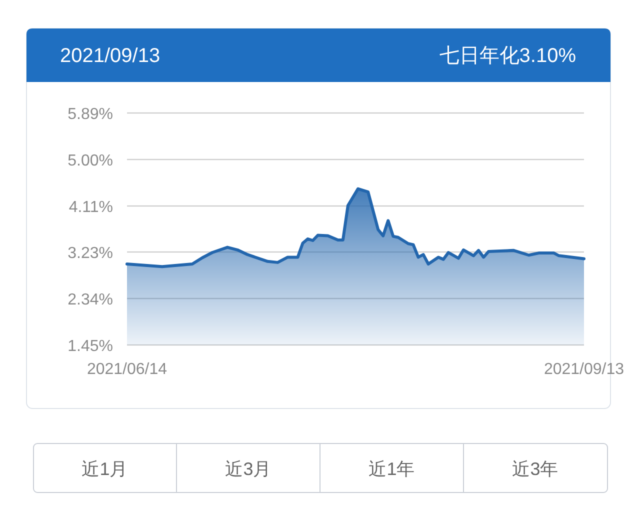  What do you see at coordinates (391, 469) in the screenshot?
I see `text: 近1年` at bounding box center [391, 469].